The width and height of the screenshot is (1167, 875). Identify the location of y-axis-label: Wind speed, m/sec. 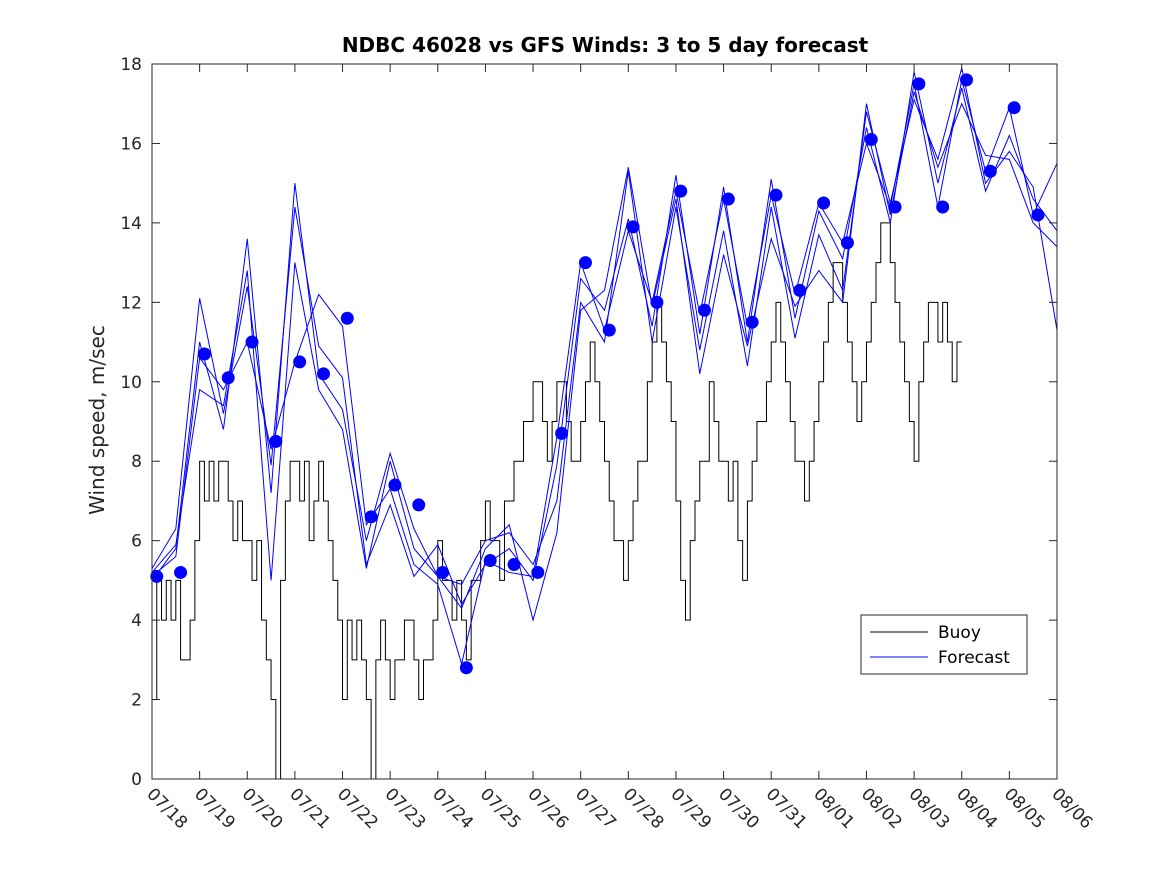
(97, 420).